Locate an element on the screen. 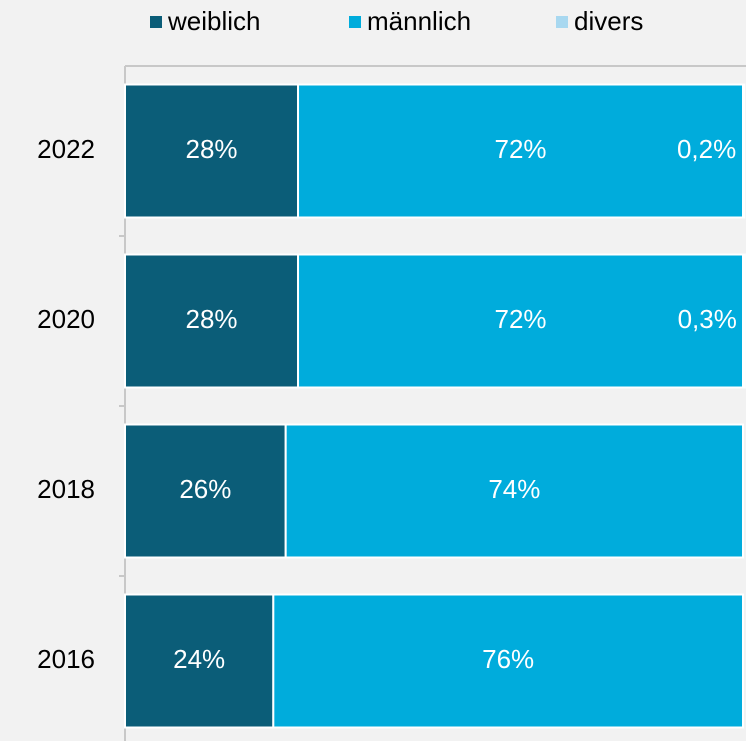 This screenshot has height=741, width=746. y-tick-label: 2016 is located at coordinates (66, 659).